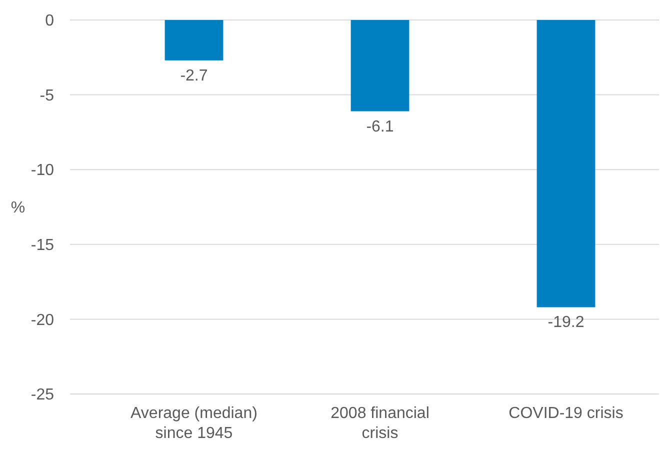  What do you see at coordinates (194, 423) in the screenshot?
I see `x-tick-label: Average (median) since 1945` at bounding box center [194, 423].